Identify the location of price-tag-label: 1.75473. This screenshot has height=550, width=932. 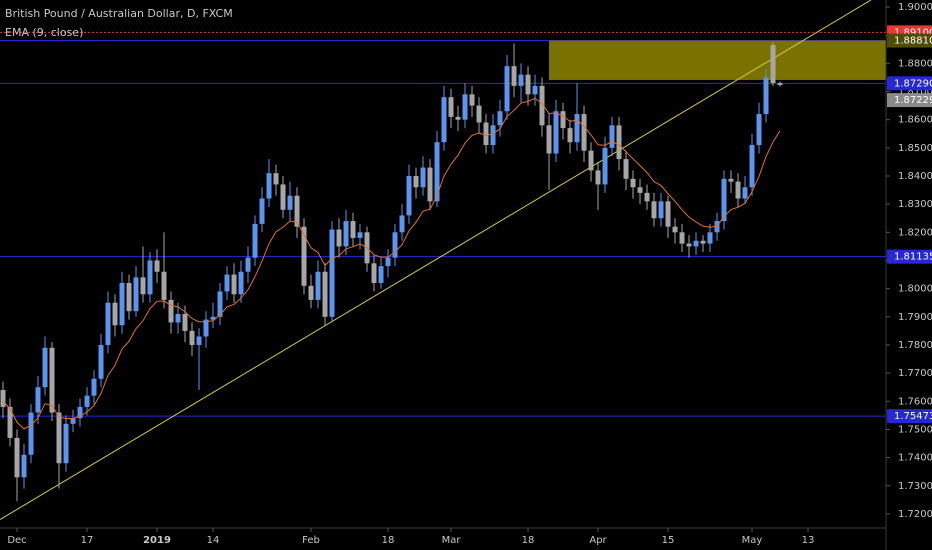
(913, 416).